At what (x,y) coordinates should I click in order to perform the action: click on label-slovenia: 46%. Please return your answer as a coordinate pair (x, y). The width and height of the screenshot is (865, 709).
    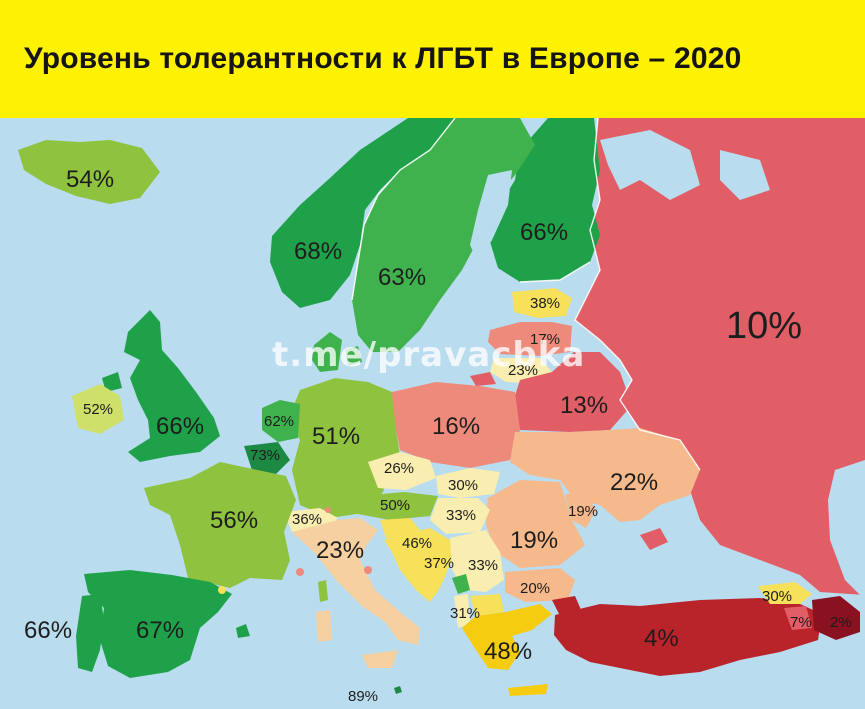
    Looking at the image, I should click on (417, 543).